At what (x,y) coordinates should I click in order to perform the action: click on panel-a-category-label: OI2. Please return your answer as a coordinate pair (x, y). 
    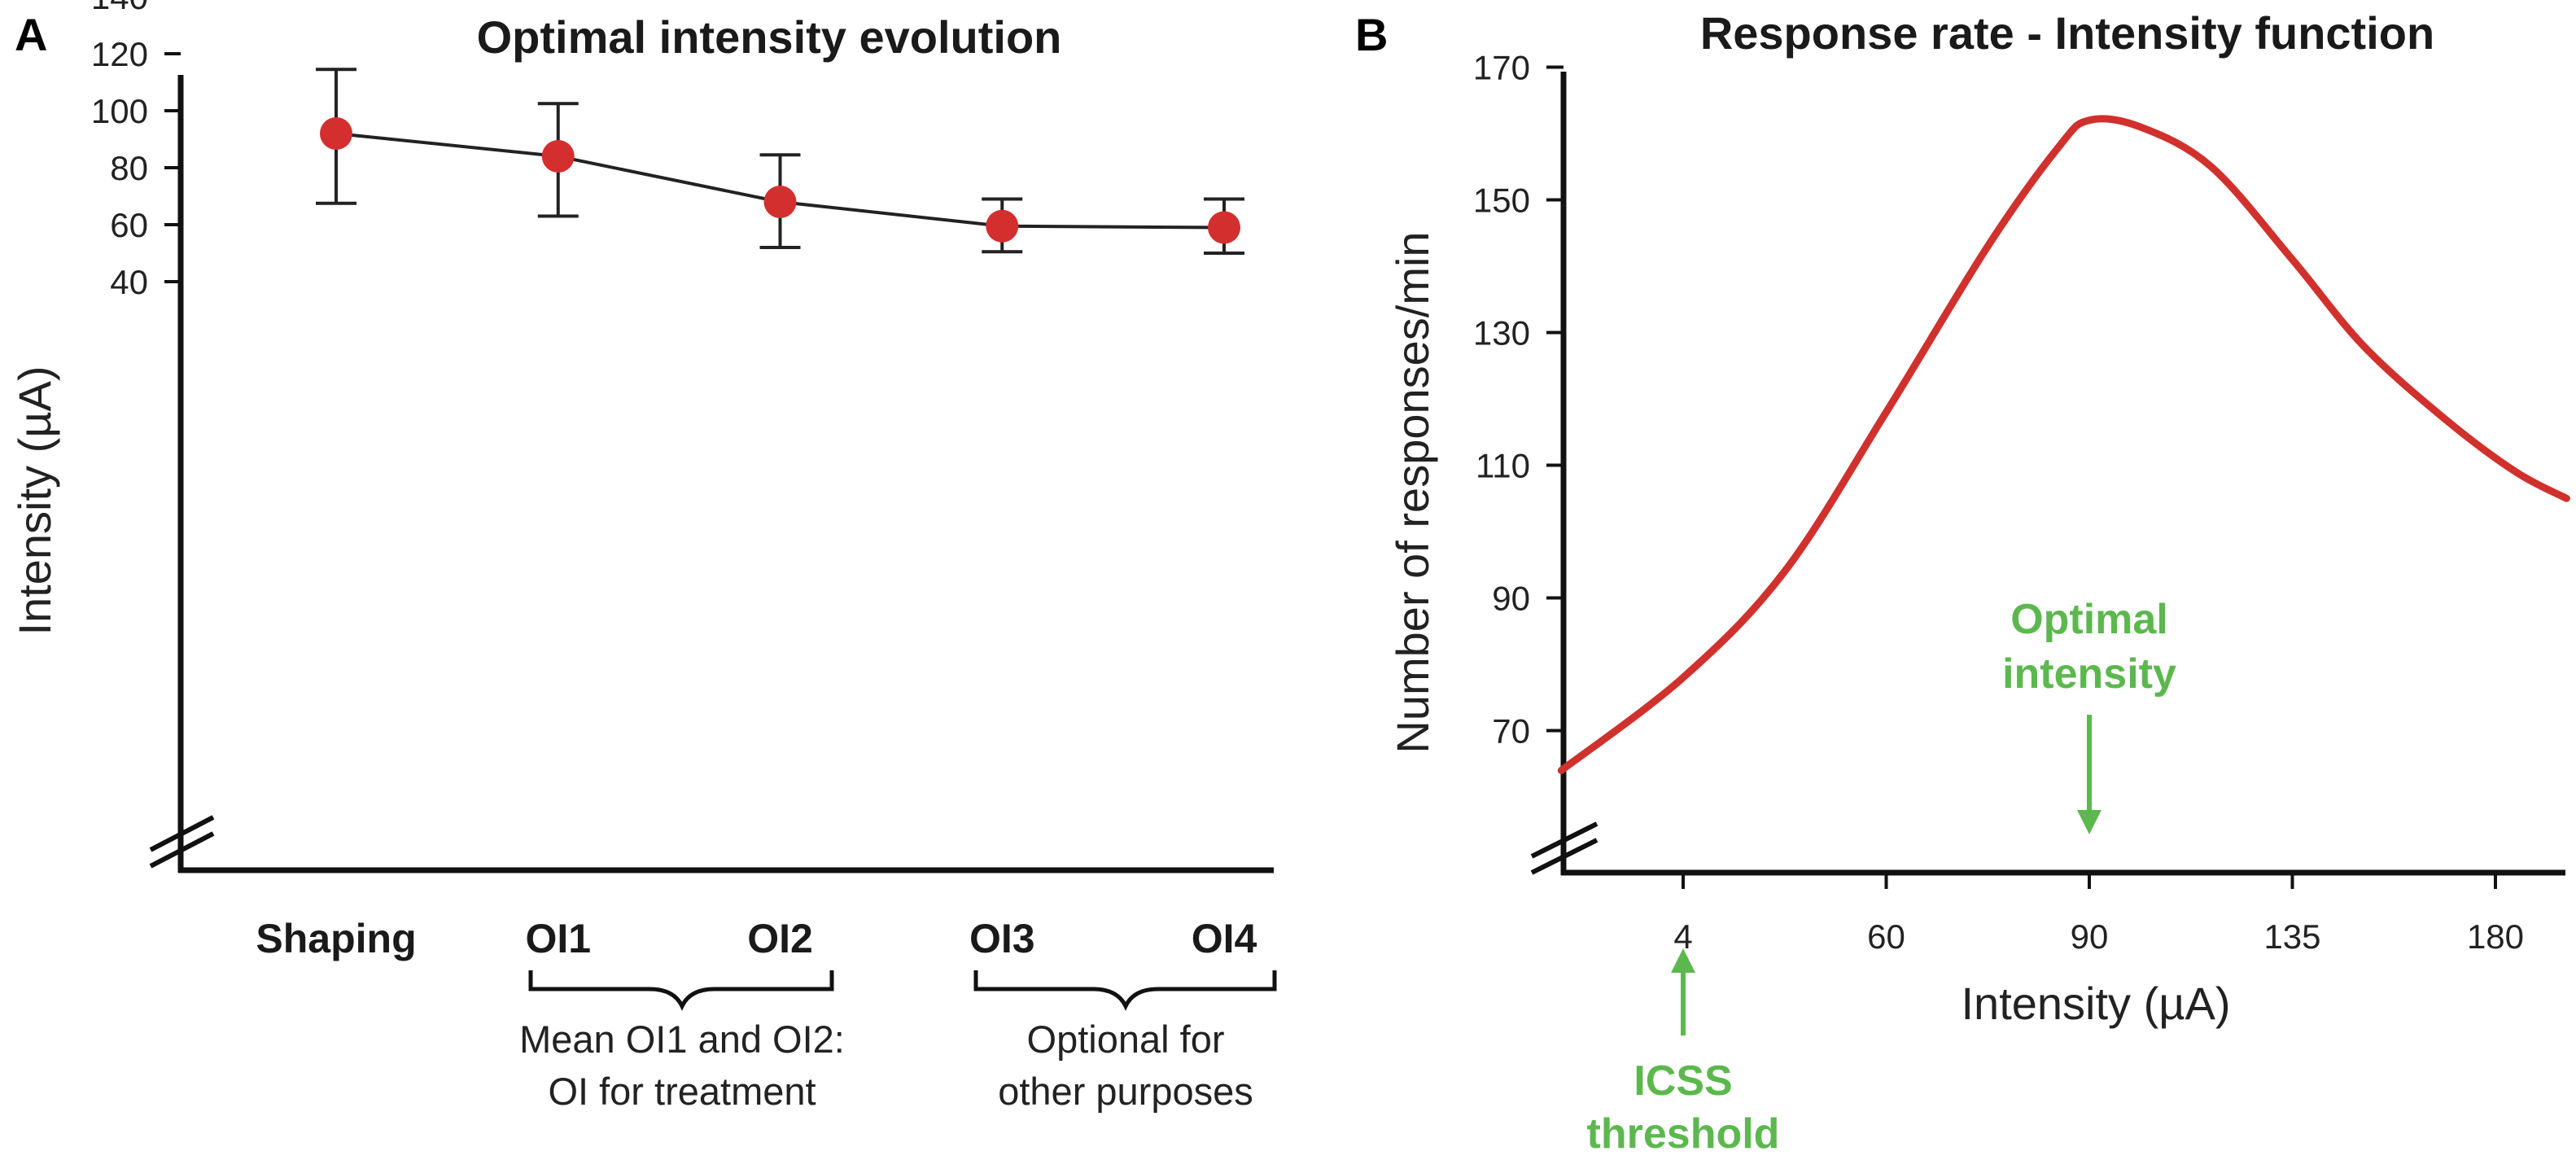
    Looking at the image, I should click on (780, 938).